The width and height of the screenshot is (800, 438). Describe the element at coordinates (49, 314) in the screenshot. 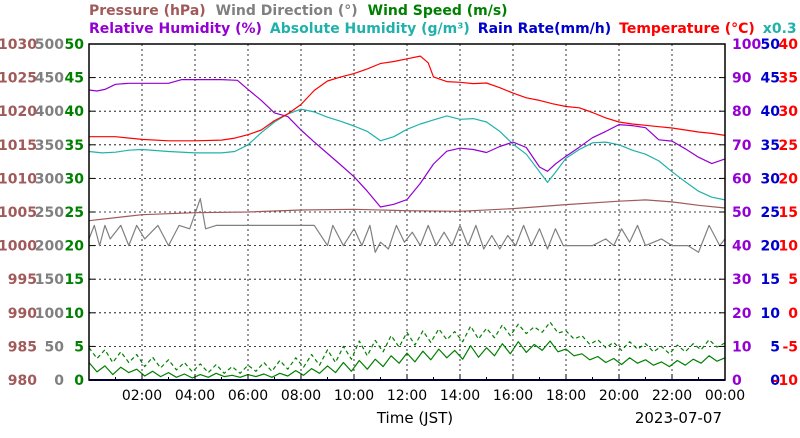

I see `tick-label-wind-direction: 100` at that location.